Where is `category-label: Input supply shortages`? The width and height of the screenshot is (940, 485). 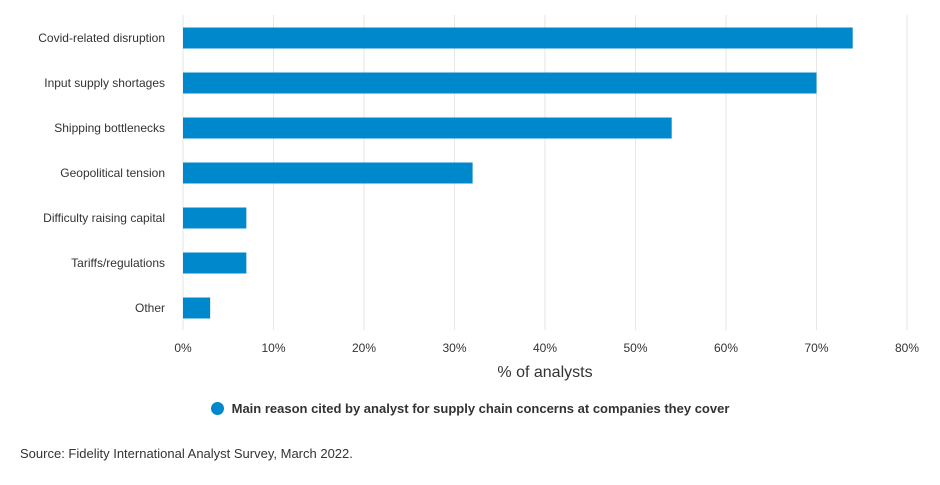 category-label: Input supply shortages is located at coordinates (104, 83).